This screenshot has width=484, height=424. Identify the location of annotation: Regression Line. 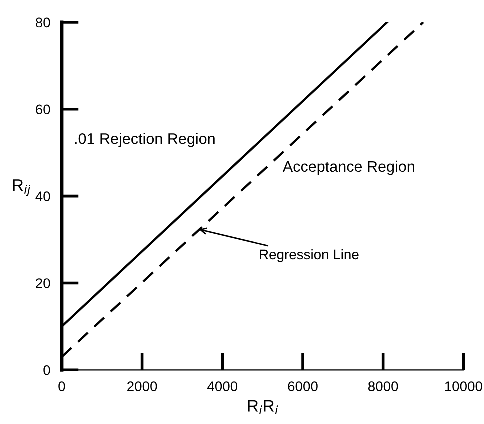
(309, 255).